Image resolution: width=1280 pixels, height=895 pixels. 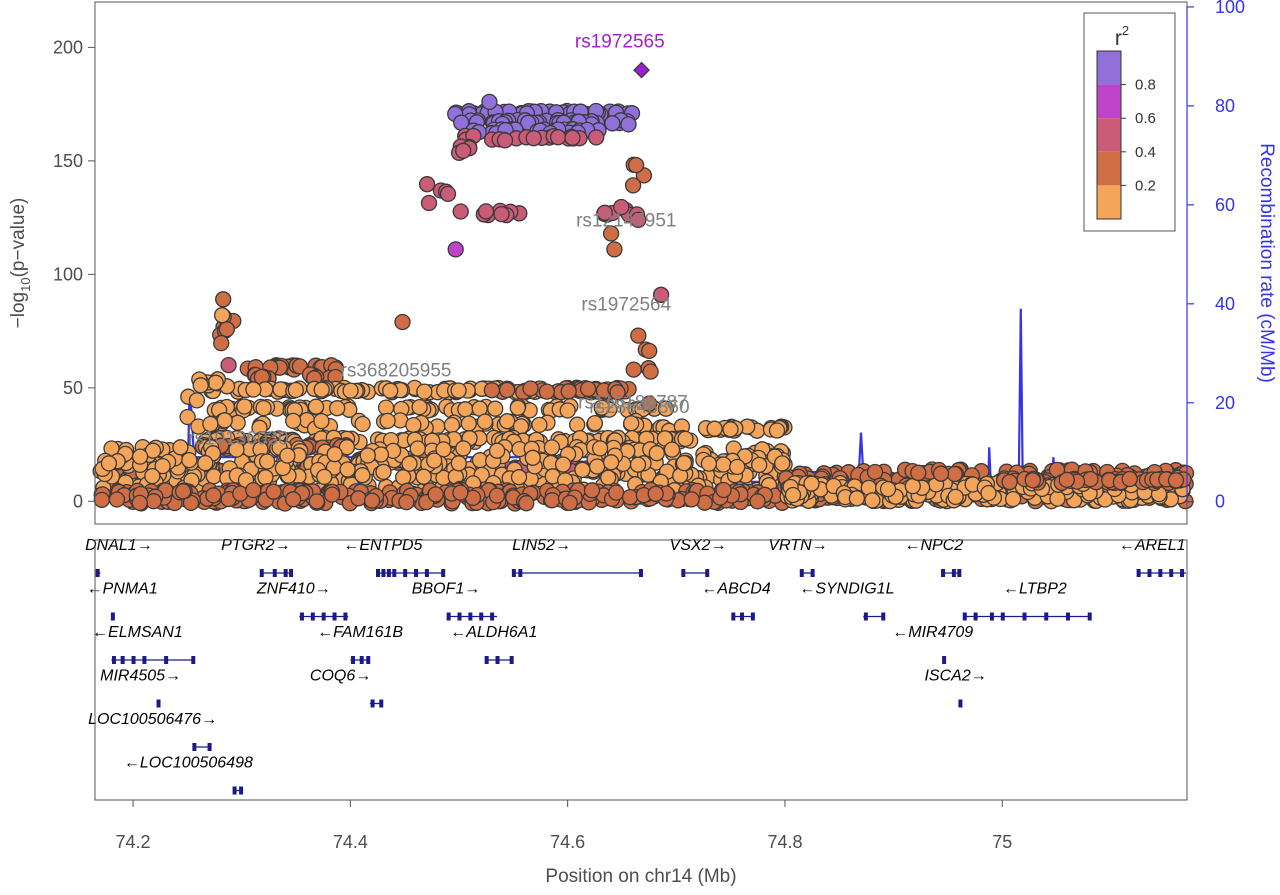 What do you see at coordinates (626, 305) in the screenshot?
I see `snp-label: rs1972564` at bounding box center [626, 305].